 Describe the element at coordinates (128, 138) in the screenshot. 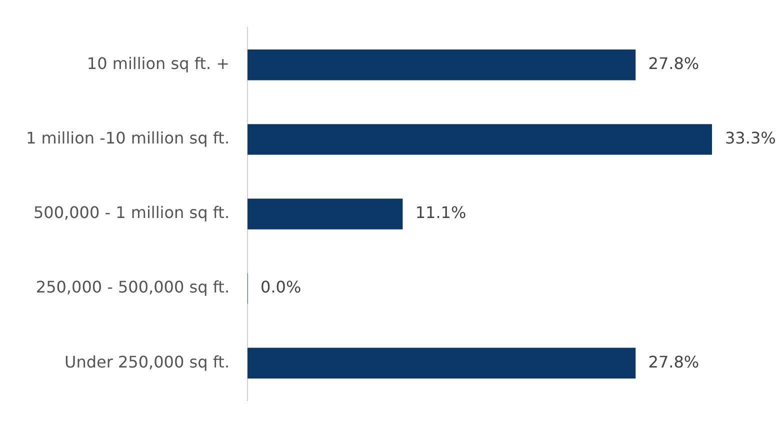

I see `y-tick-label: 1 million -10 million sq ft.` at that location.